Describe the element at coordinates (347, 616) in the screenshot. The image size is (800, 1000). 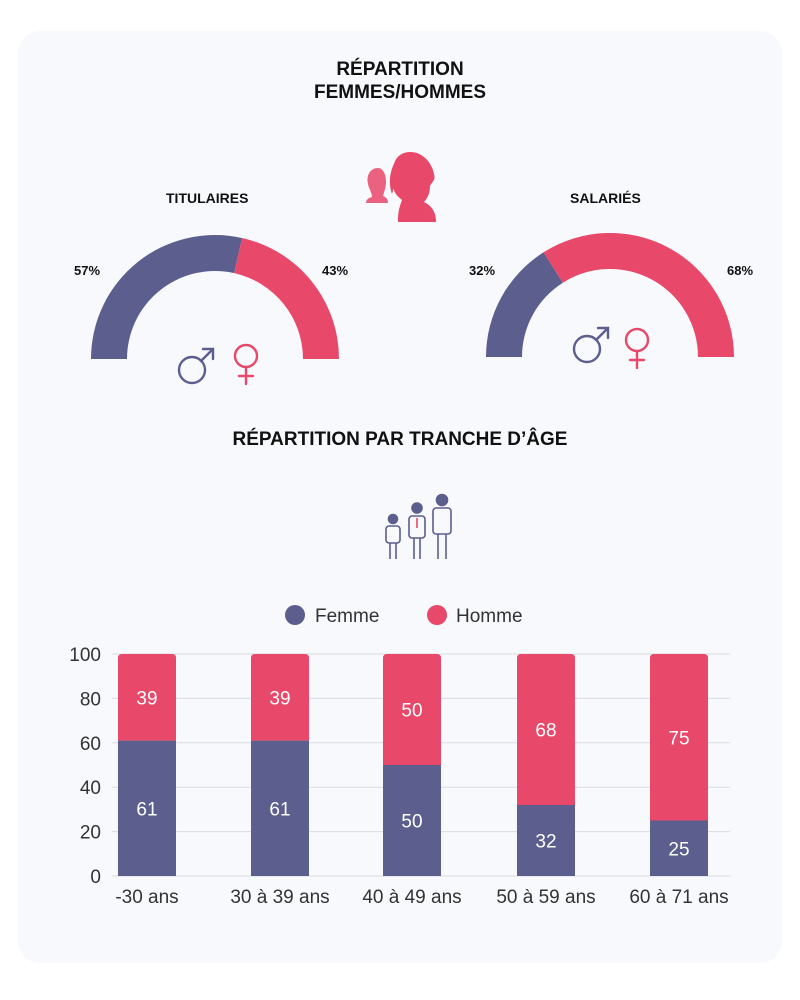
I see `legend-femme-label: Femme` at that location.